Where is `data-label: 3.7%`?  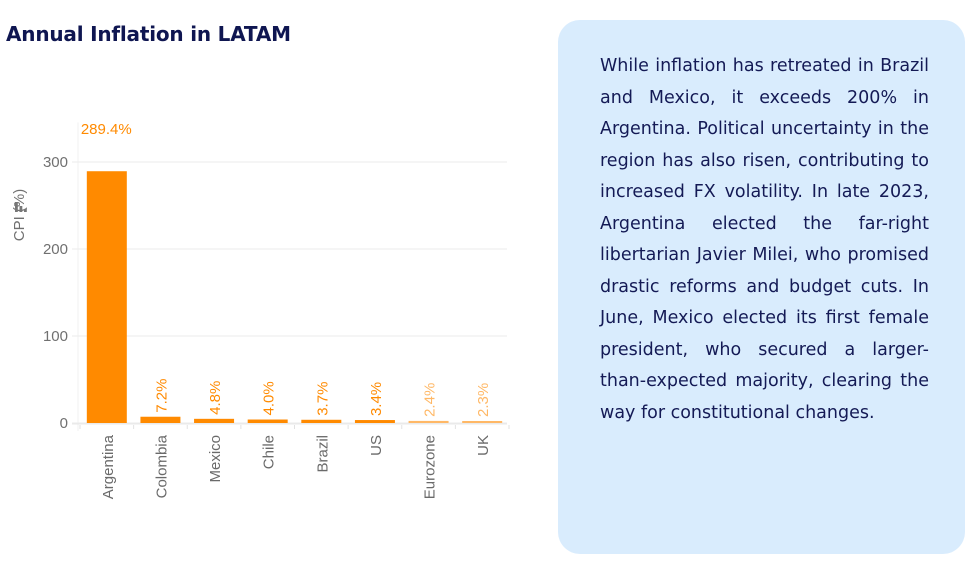
data-label: 3.7% is located at coordinates (322, 399).